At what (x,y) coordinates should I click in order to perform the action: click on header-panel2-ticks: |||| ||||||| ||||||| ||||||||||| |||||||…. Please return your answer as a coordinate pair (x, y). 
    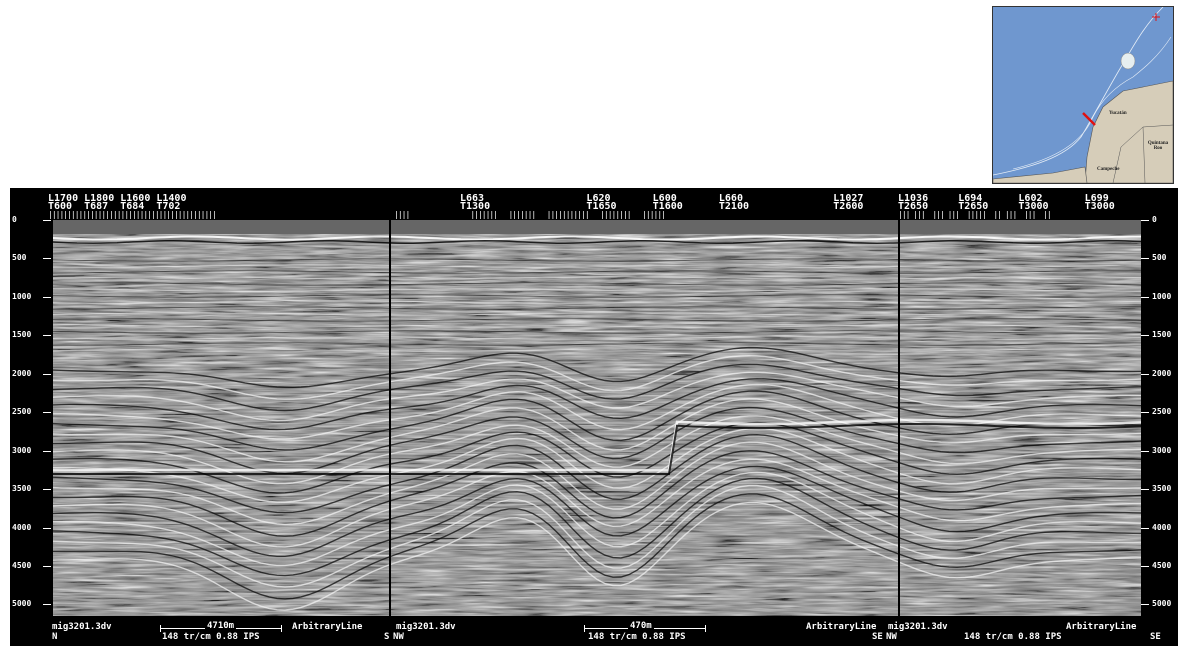
    Looking at the image, I should click on (530, 214).